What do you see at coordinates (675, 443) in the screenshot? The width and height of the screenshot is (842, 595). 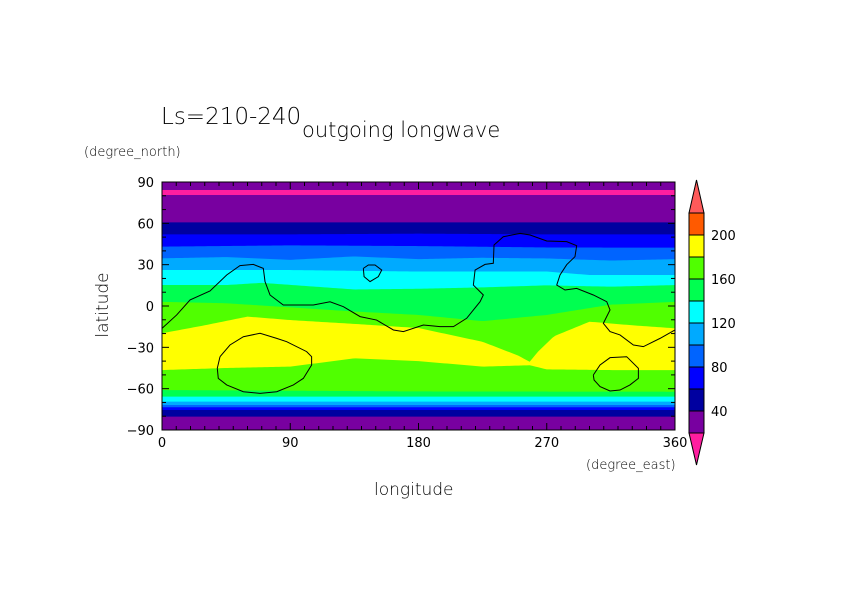 I see `x-tick-label: 360` at bounding box center [675, 443].